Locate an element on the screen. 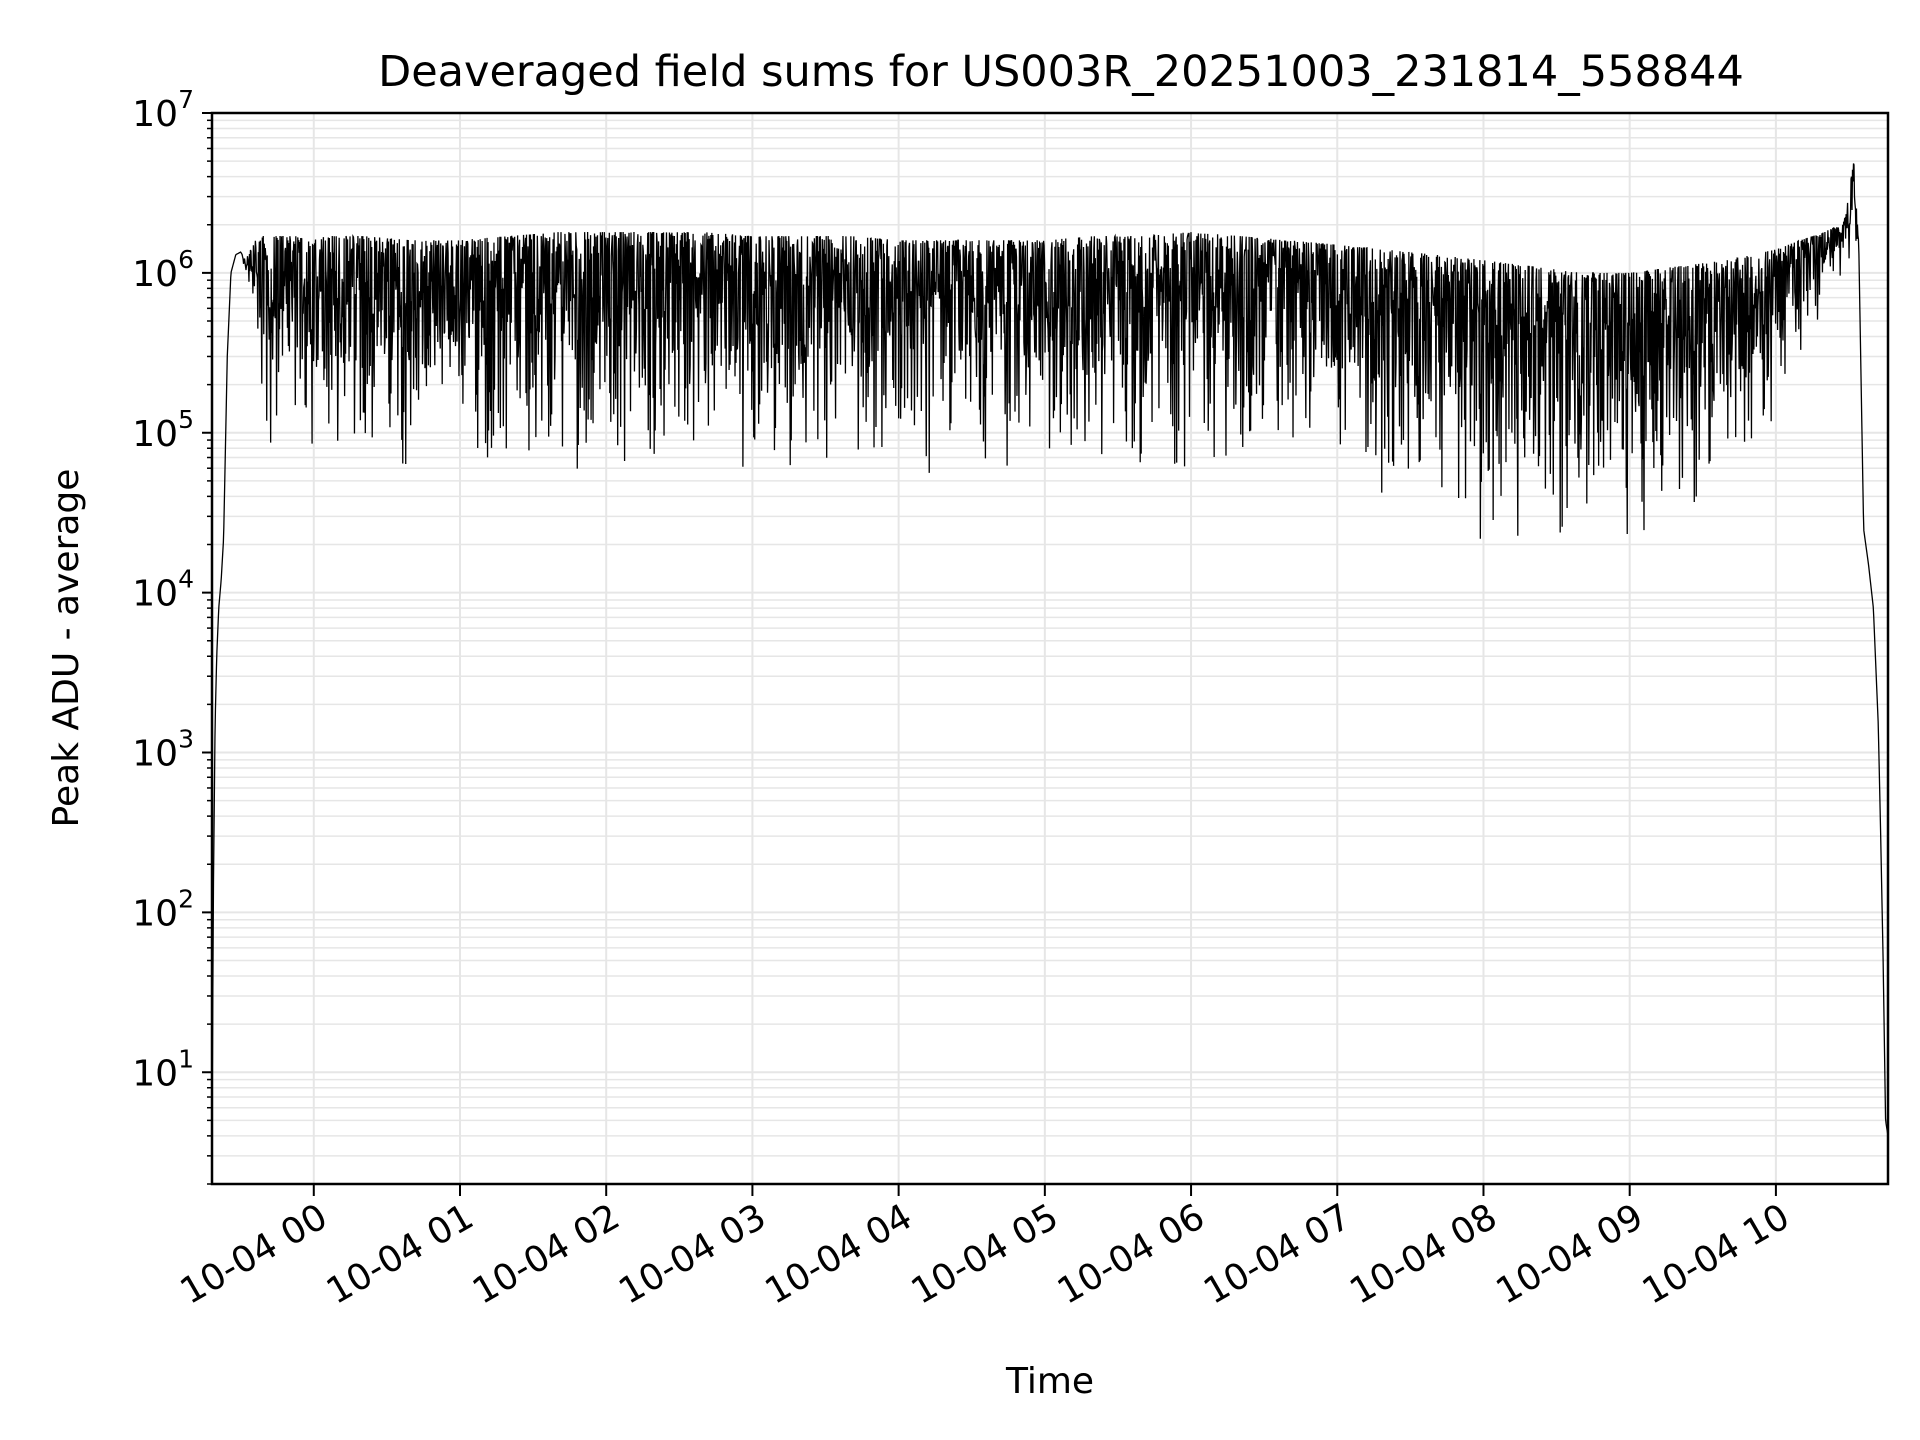 The width and height of the screenshot is (1920, 1440). y-tick-exponent: 4 is located at coordinates (186, 579).